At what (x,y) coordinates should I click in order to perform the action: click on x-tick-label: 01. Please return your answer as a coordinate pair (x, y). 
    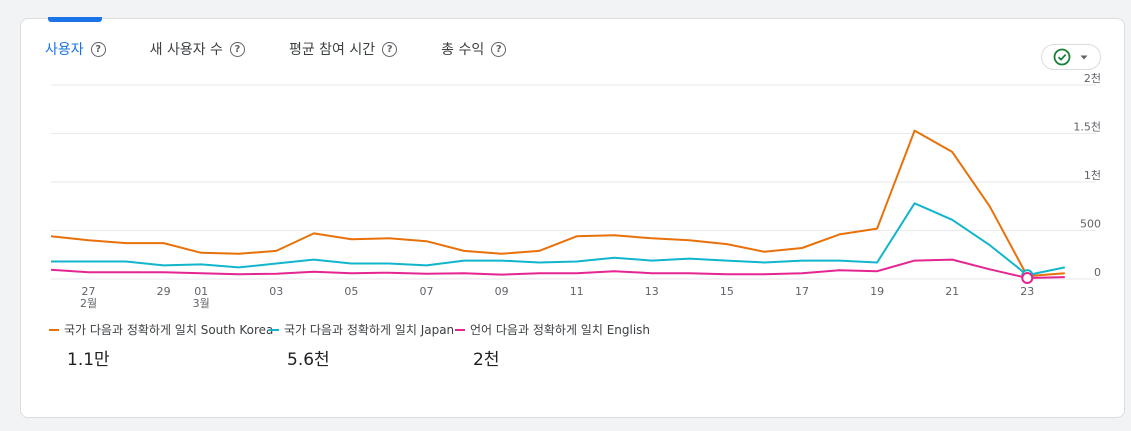
    Looking at the image, I should click on (201, 291).